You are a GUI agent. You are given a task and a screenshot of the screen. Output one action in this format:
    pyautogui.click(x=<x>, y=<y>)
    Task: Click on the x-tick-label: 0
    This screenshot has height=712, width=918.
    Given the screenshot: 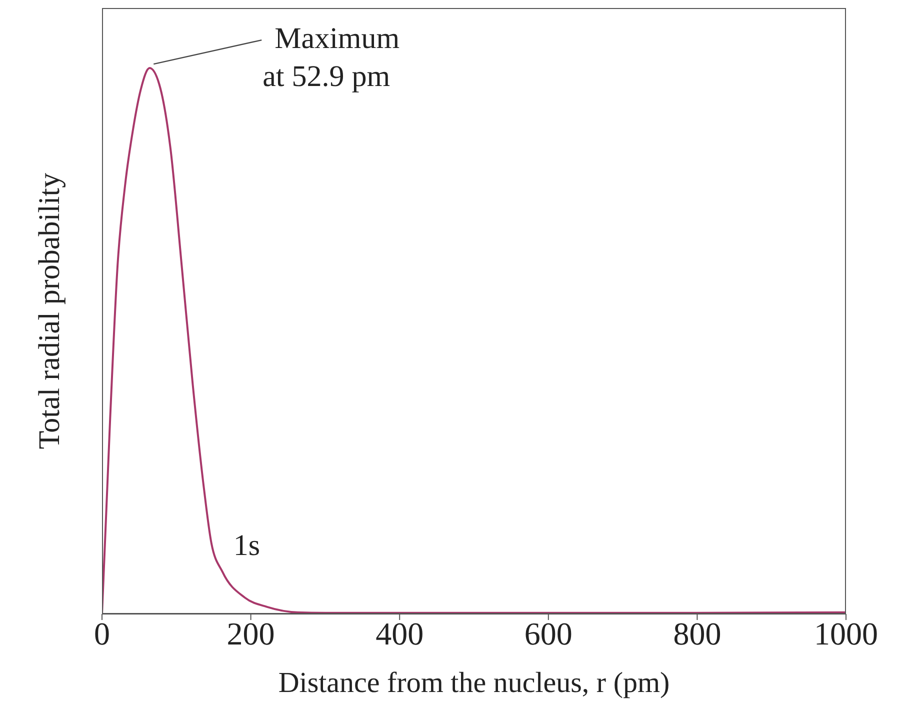 What is the action you would take?
    pyautogui.click(x=102, y=634)
    